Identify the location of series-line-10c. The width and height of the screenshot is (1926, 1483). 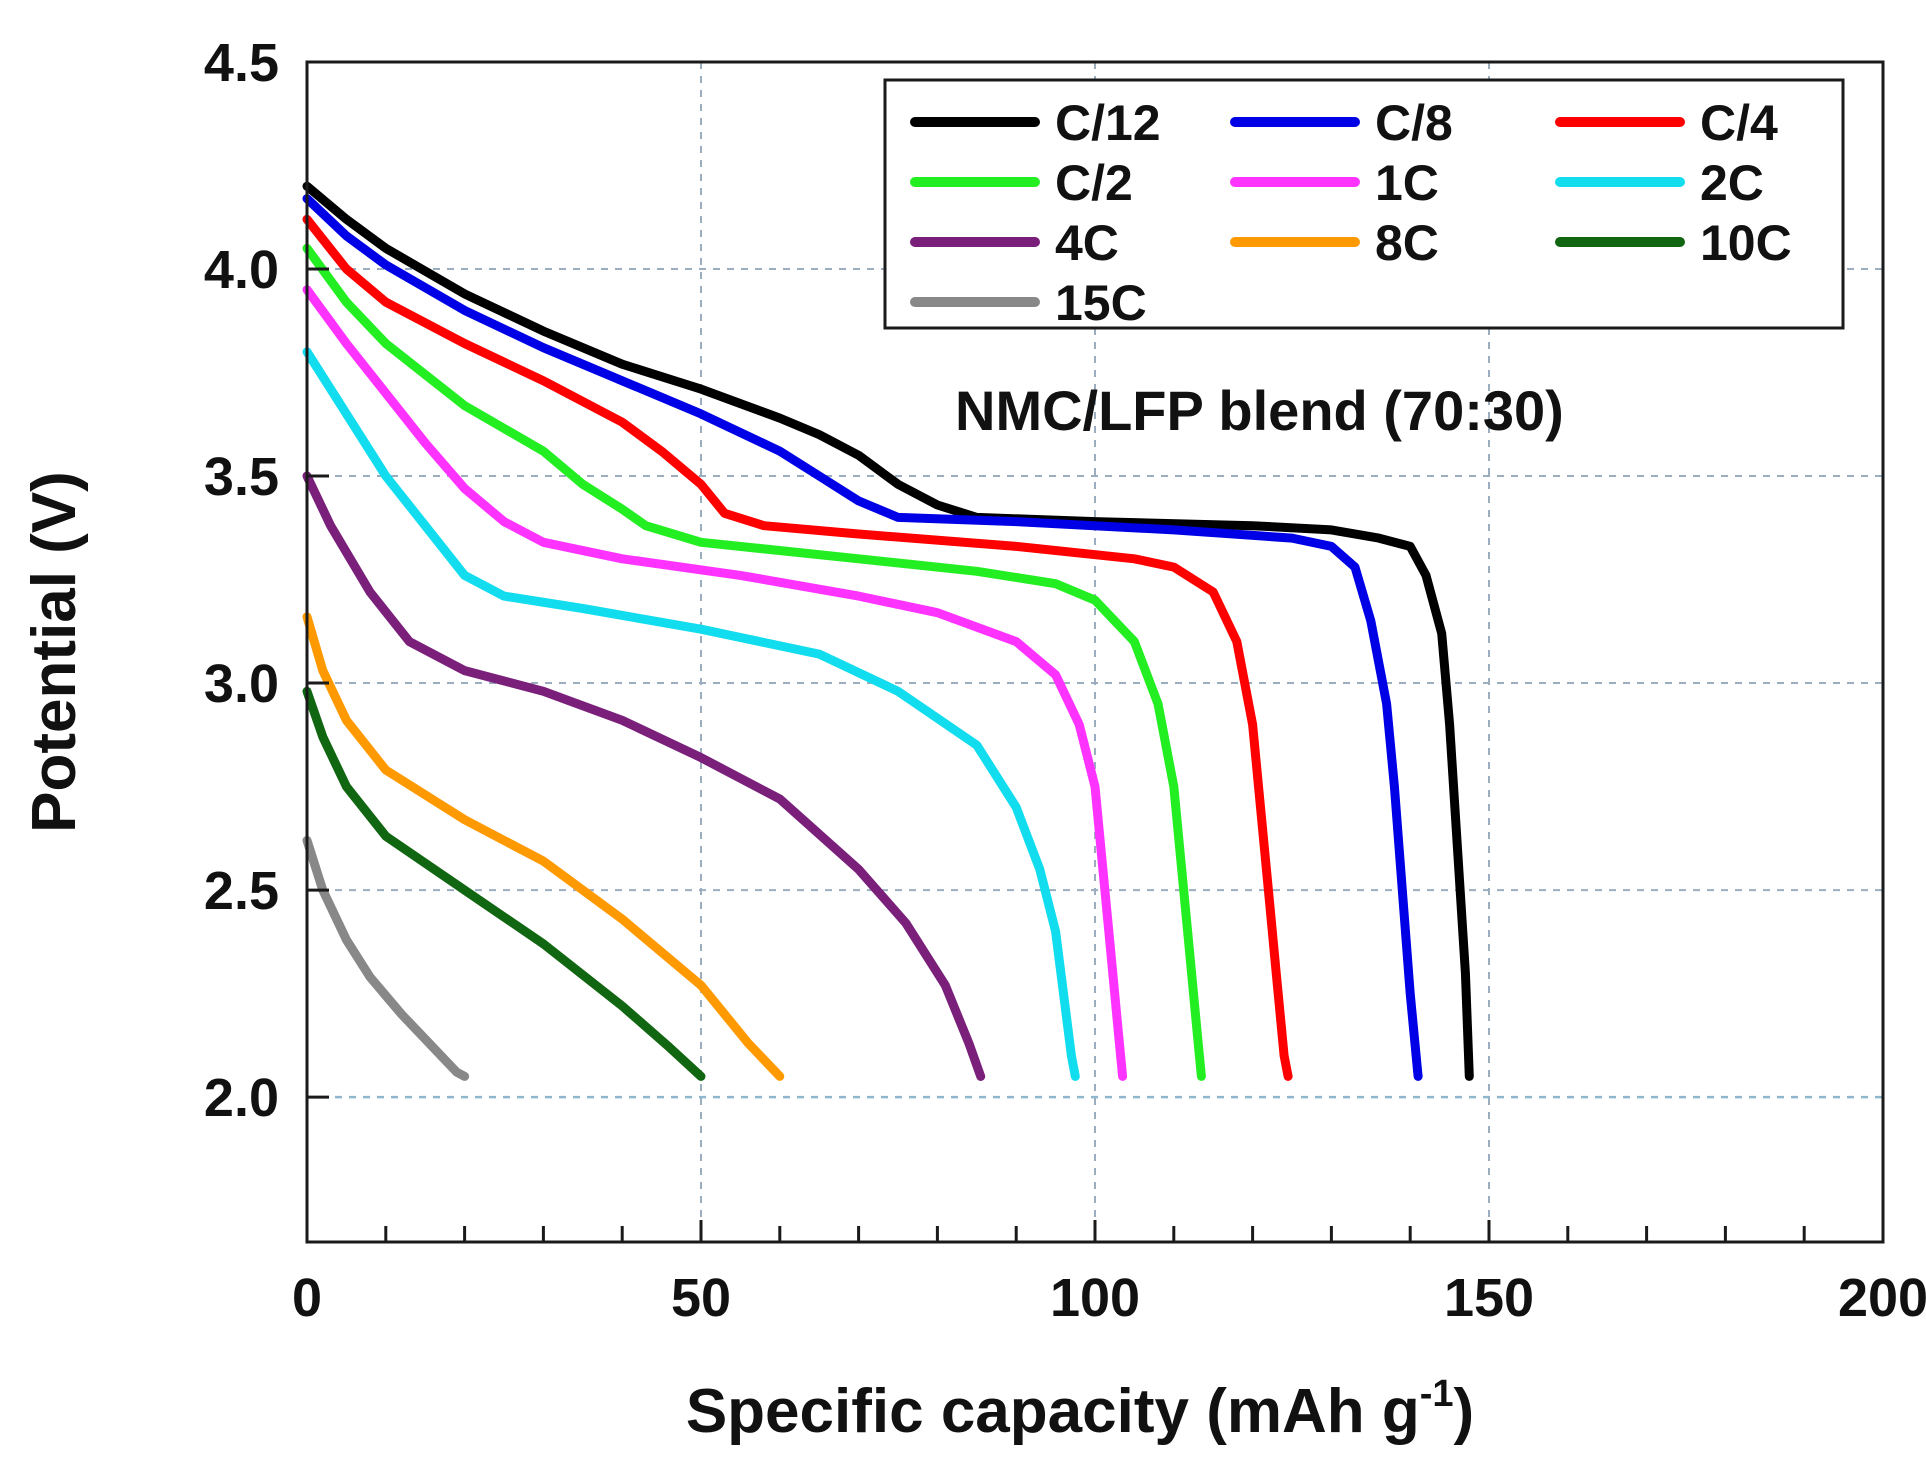
(504, 883).